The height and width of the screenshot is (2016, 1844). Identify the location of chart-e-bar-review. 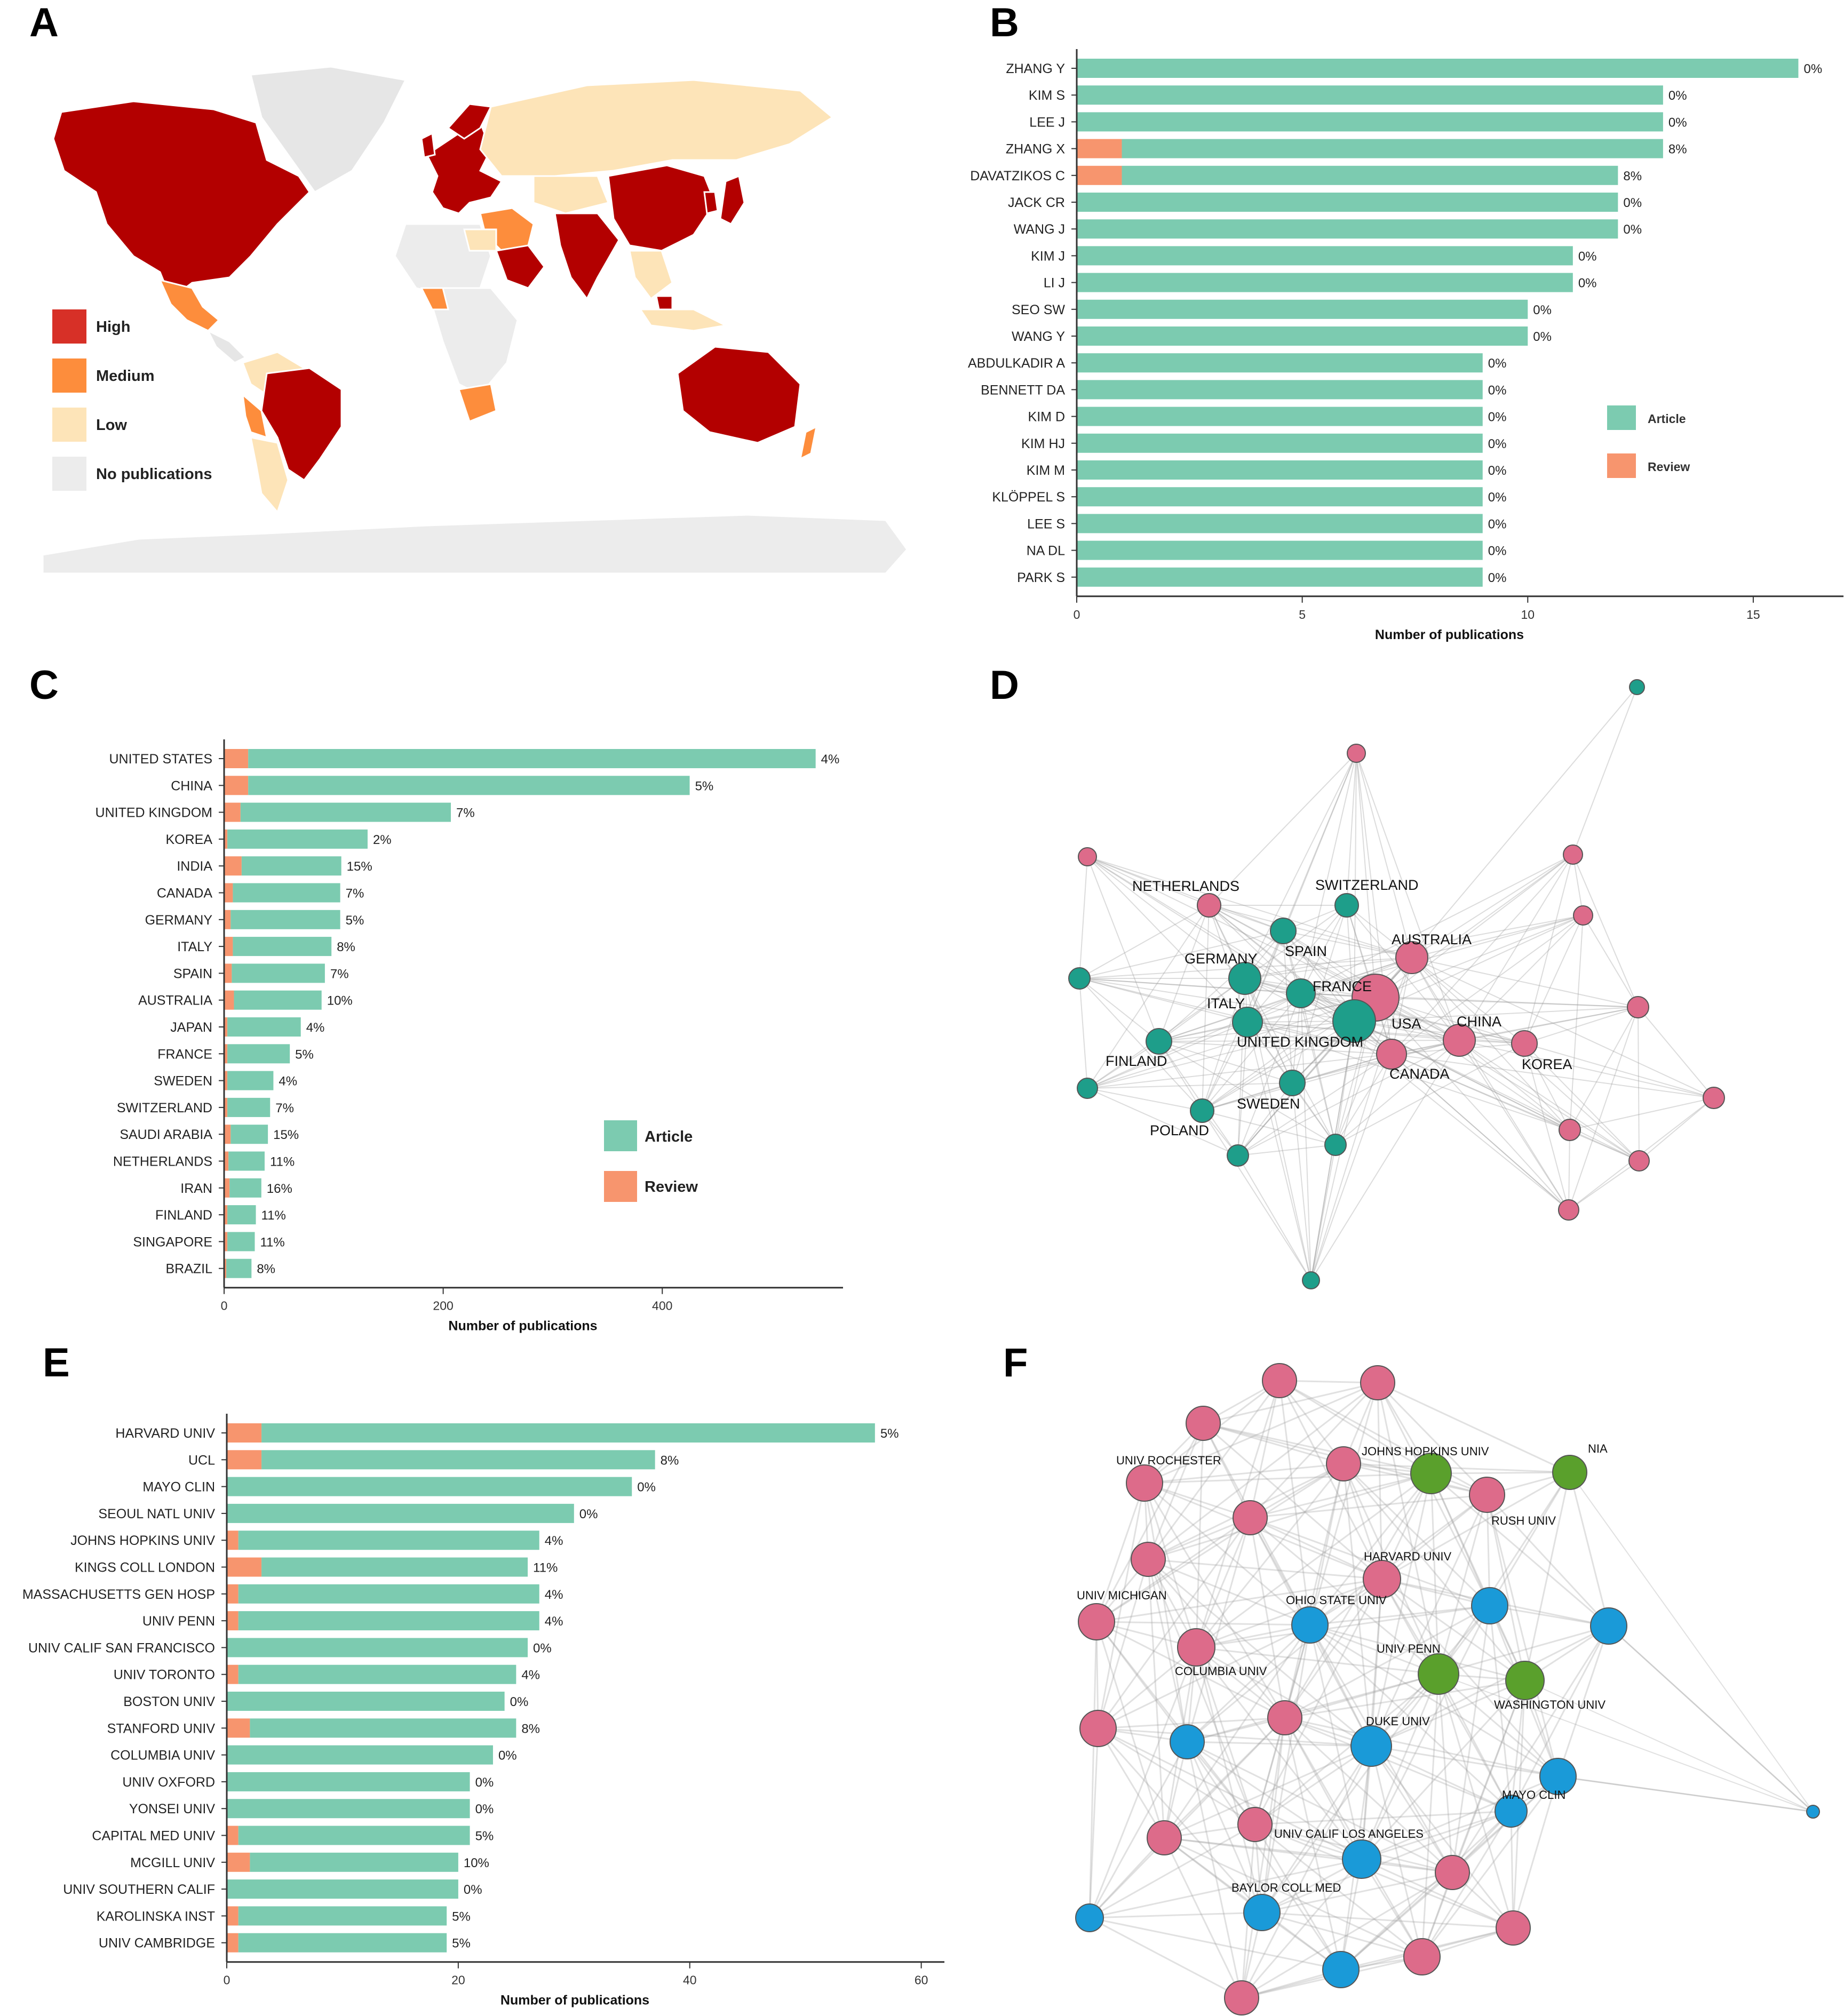
(233, 1943).